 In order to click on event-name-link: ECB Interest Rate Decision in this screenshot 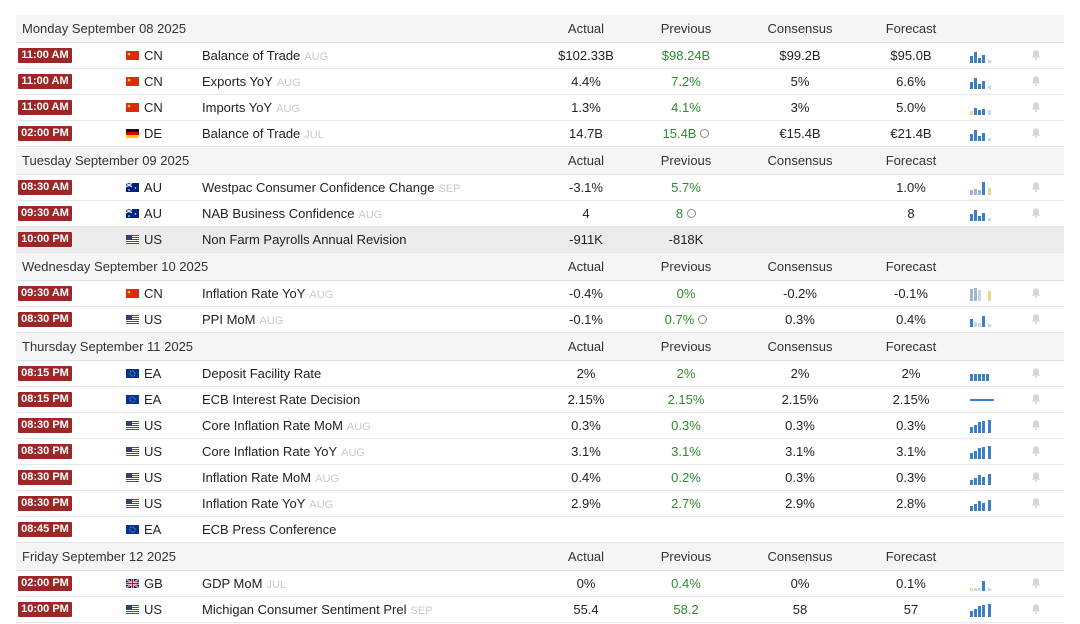, I will do `click(281, 399)`.